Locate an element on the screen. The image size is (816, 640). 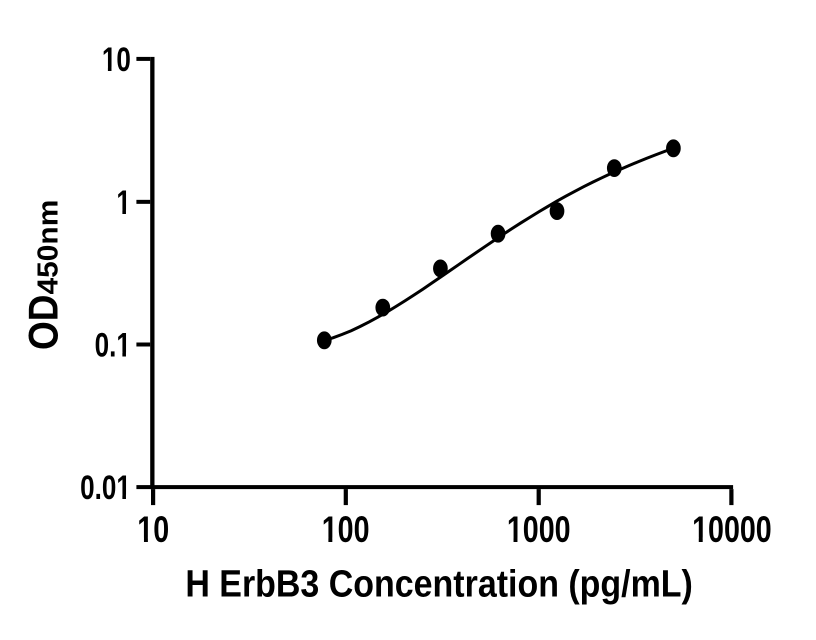
svg-text: 1 is located at coordinates (123, 202).